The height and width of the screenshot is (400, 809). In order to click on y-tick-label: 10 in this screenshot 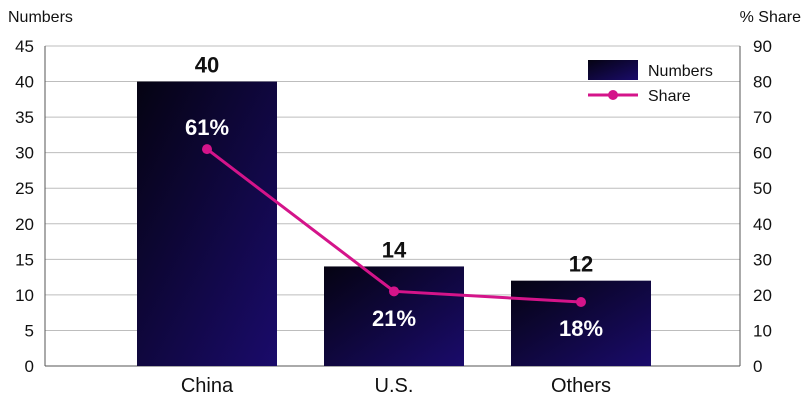, I will do `click(24, 295)`.